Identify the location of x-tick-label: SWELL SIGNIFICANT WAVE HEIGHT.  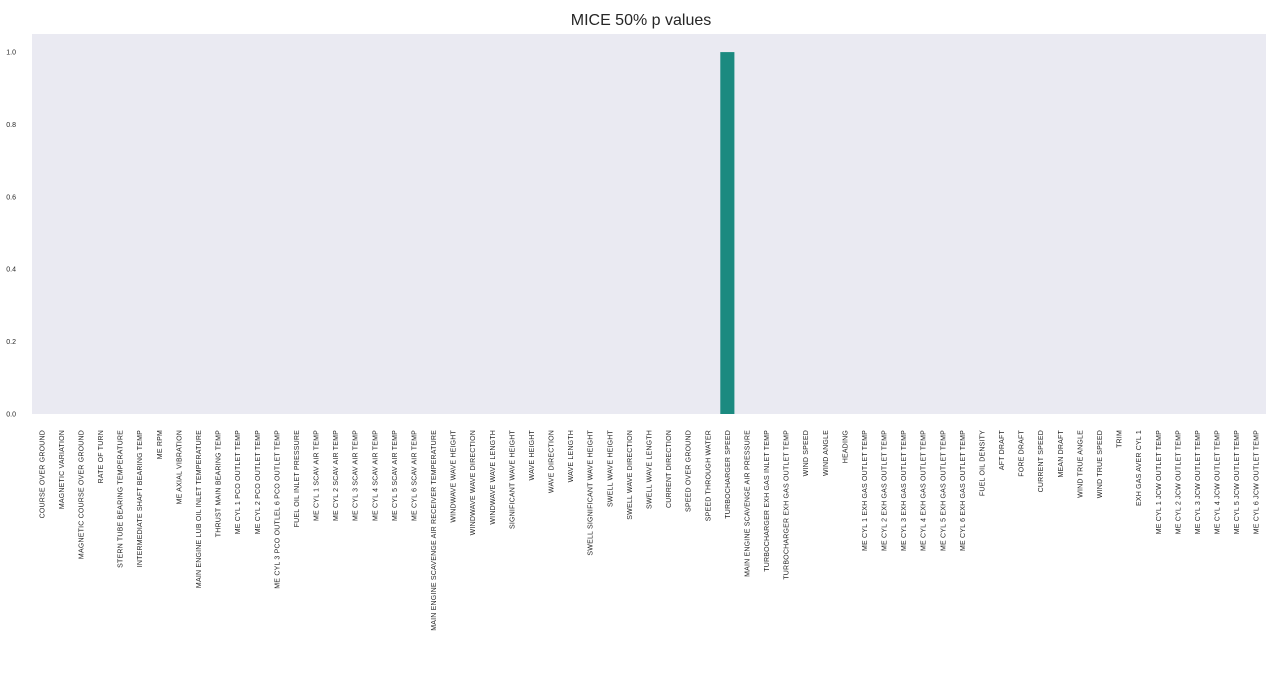
(591, 492).